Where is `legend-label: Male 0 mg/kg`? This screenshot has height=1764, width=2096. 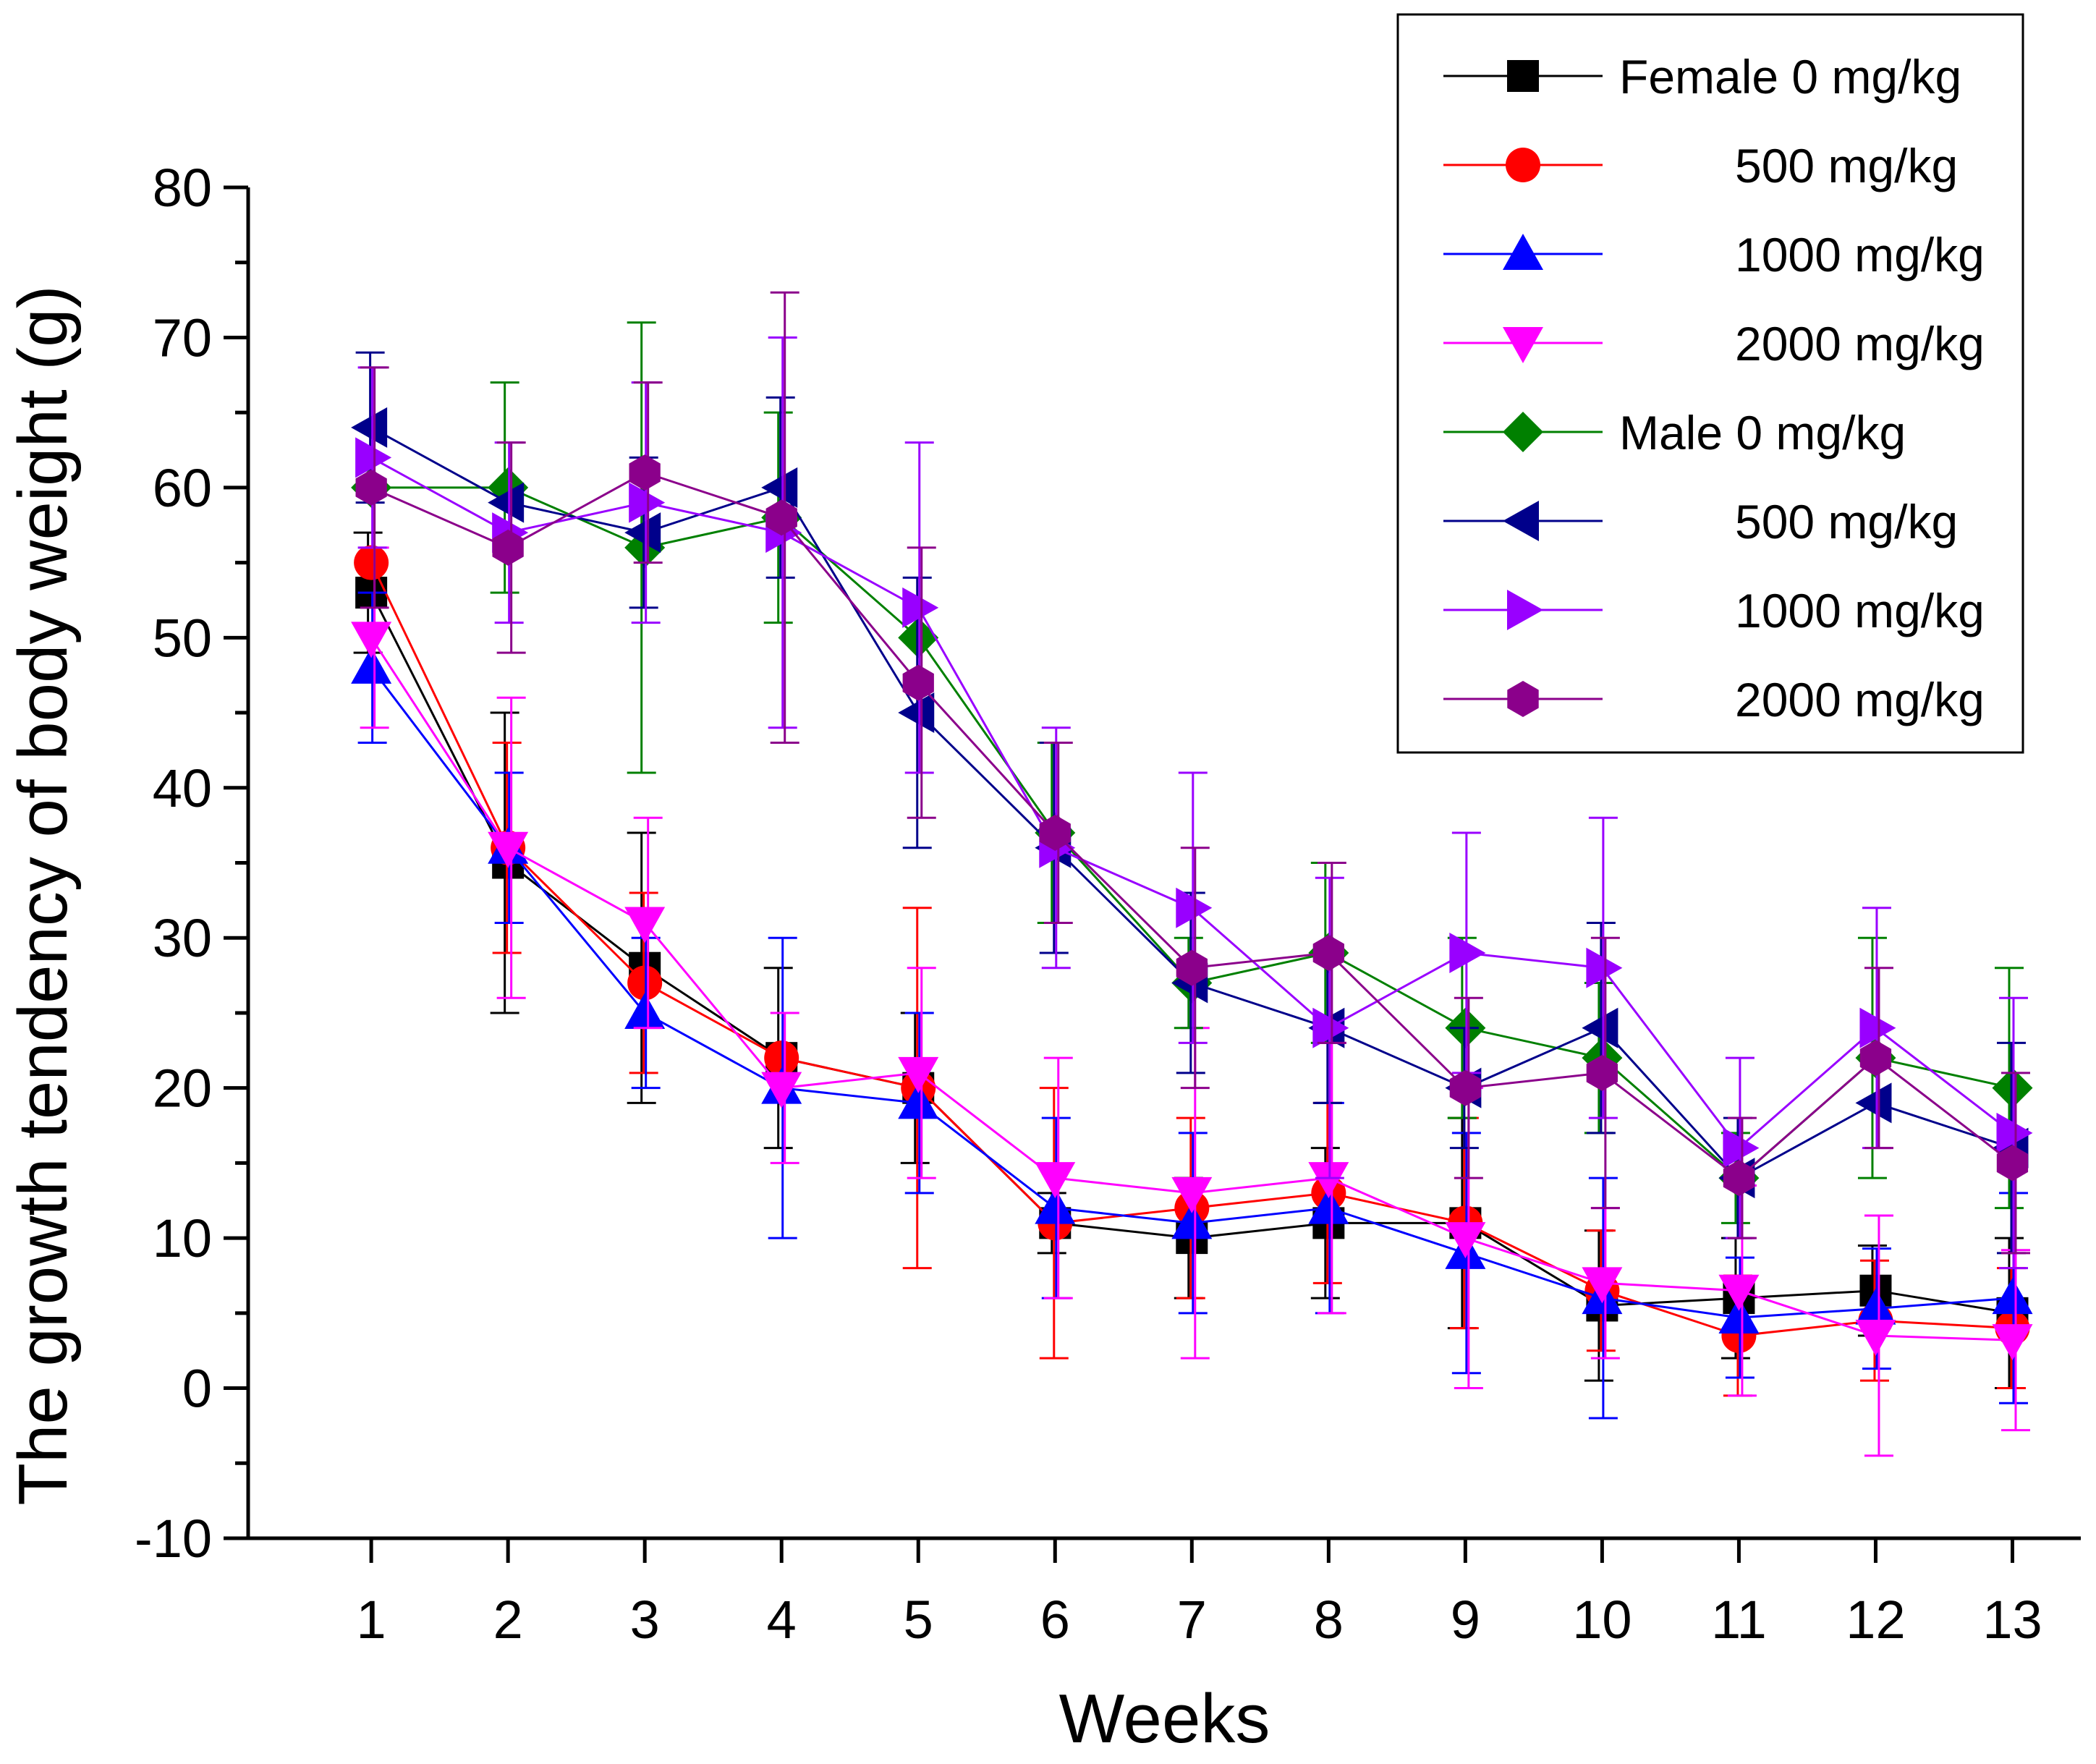
legend-label: Male 0 mg/kg is located at coordinates (1762, 432).